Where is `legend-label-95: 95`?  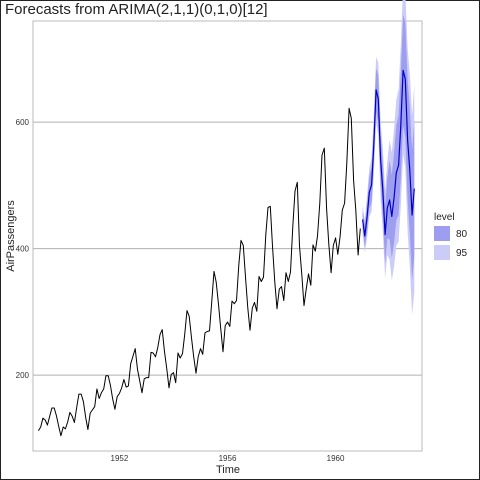
legend-label-95: 95 is located at coordinates (462, 253).